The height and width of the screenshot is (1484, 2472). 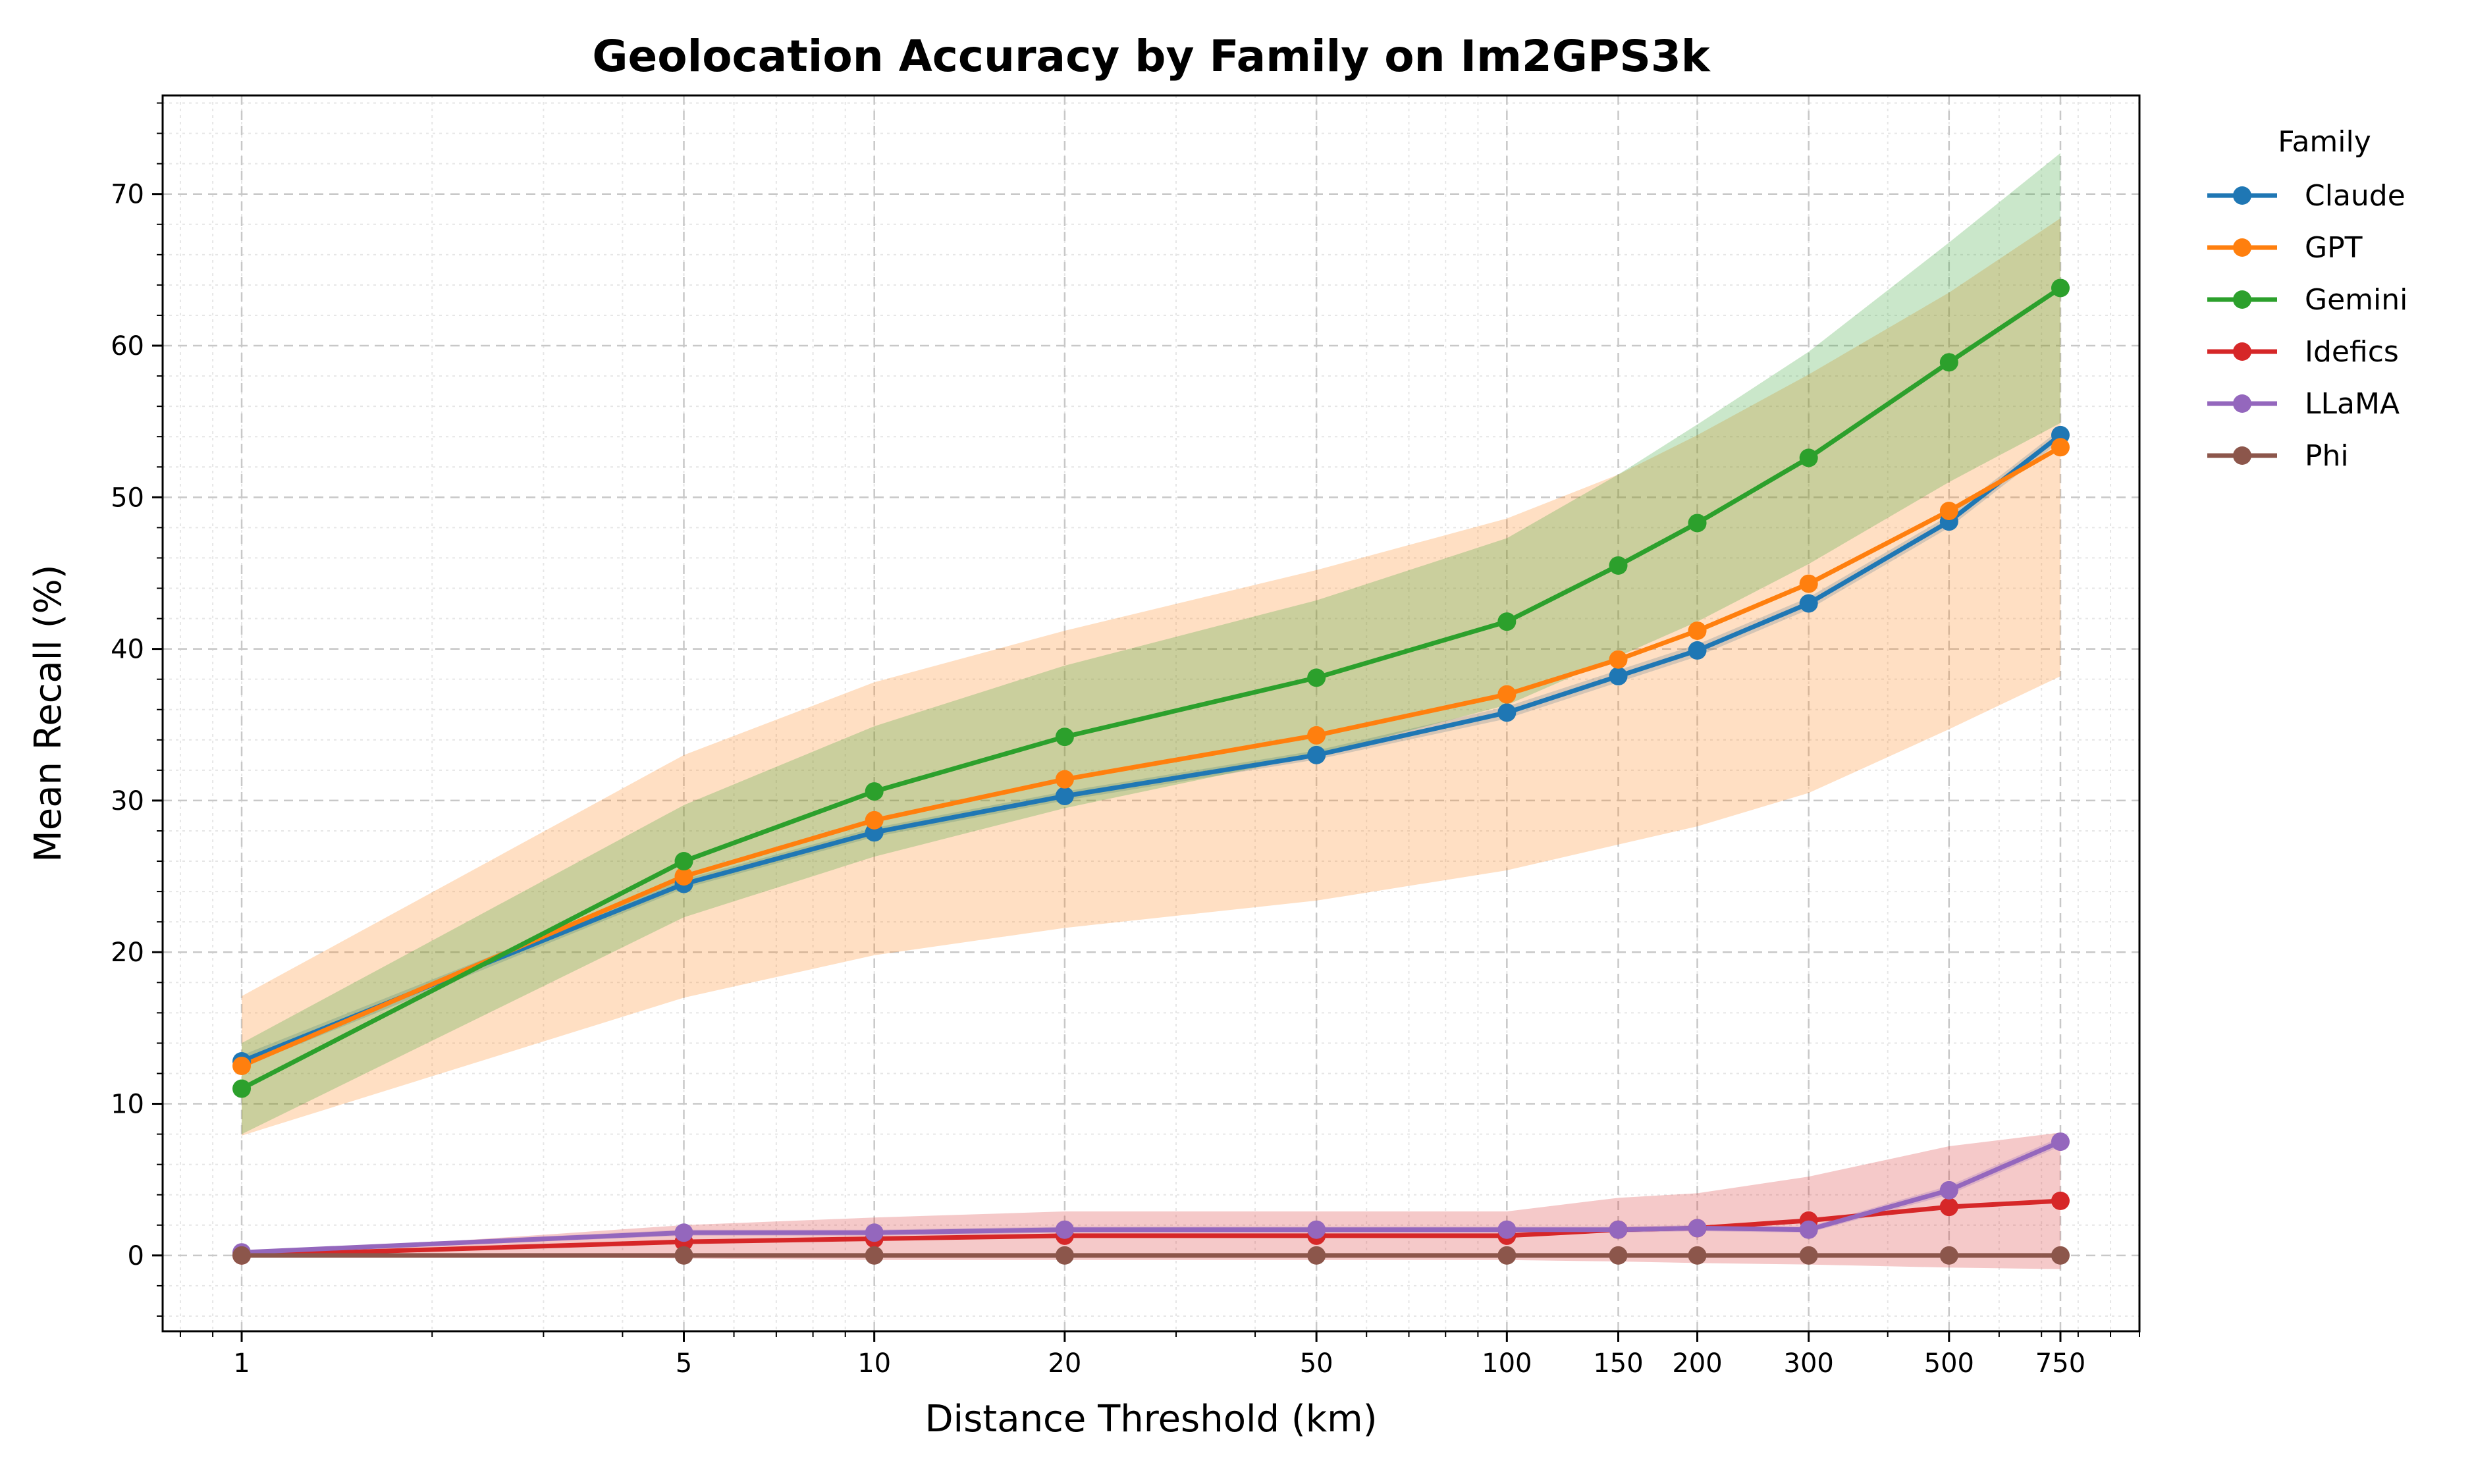 What do you see at coordinates (2242, 247) in the screenshot?
I see `legend-marker-gpt` at bounding box center [2242, 247].